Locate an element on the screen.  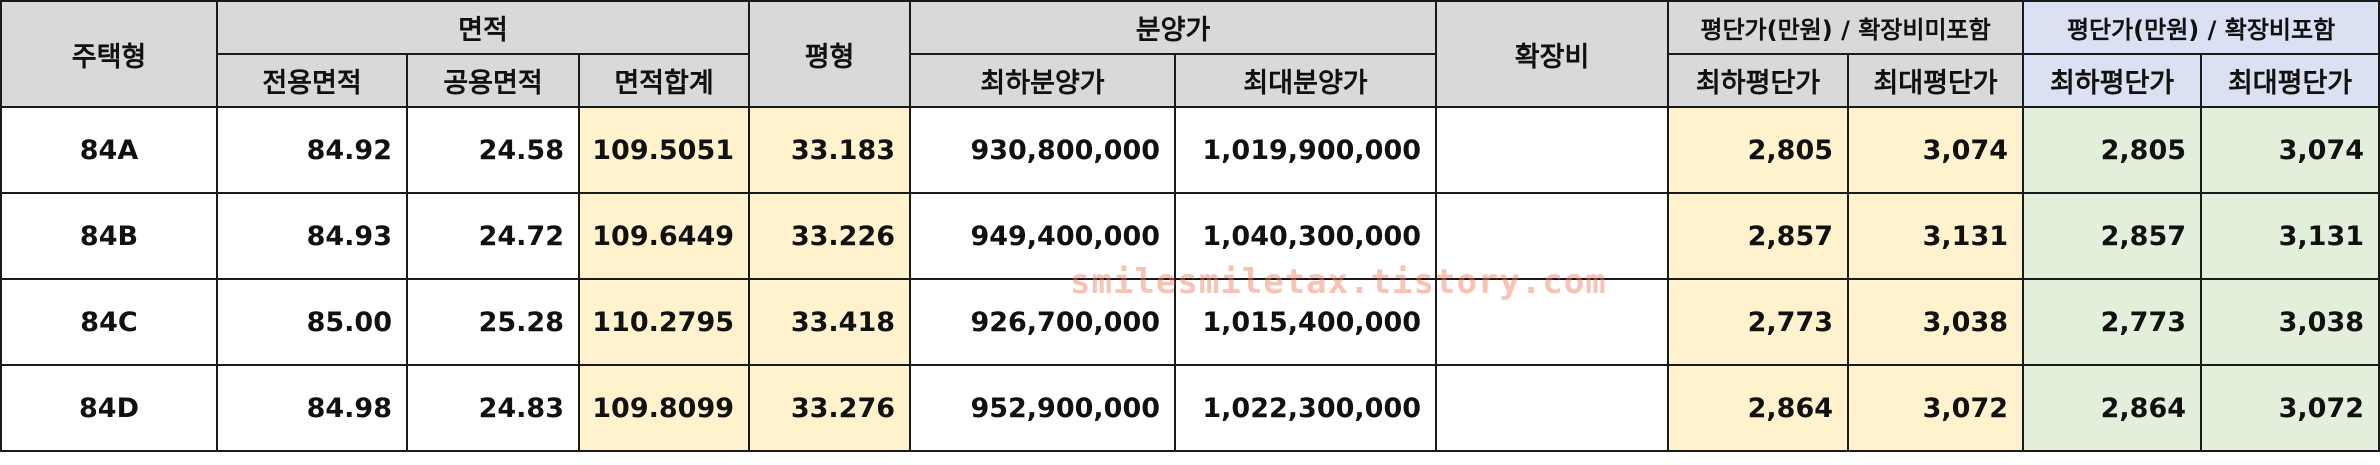
cell-price-min: 949,400,000 is located at coordinates (1043, 236).